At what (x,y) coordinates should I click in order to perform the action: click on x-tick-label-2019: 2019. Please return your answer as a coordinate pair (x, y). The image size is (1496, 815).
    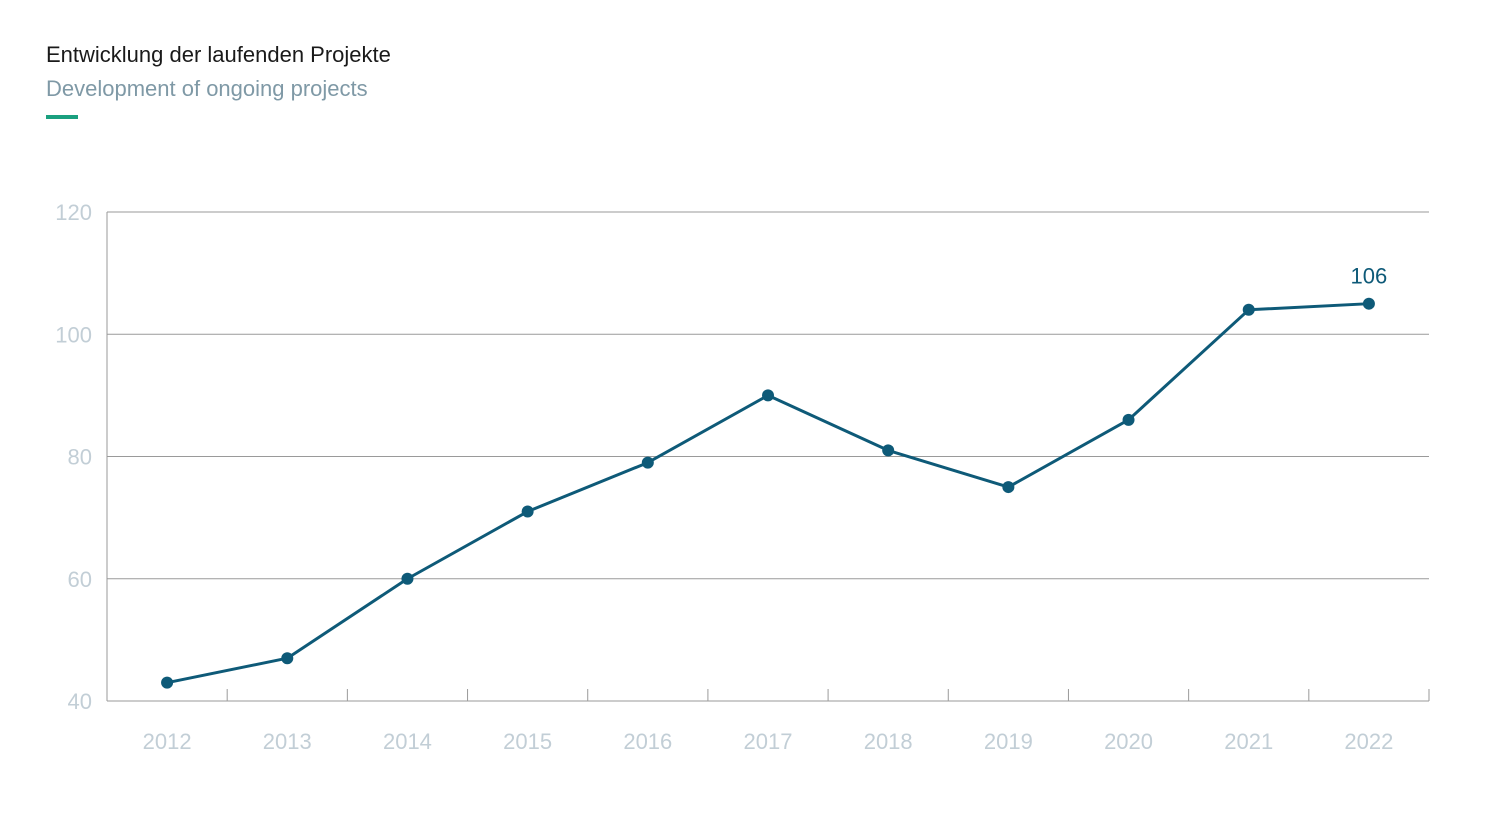
    Looking at the image, I should click on (1008, 741).